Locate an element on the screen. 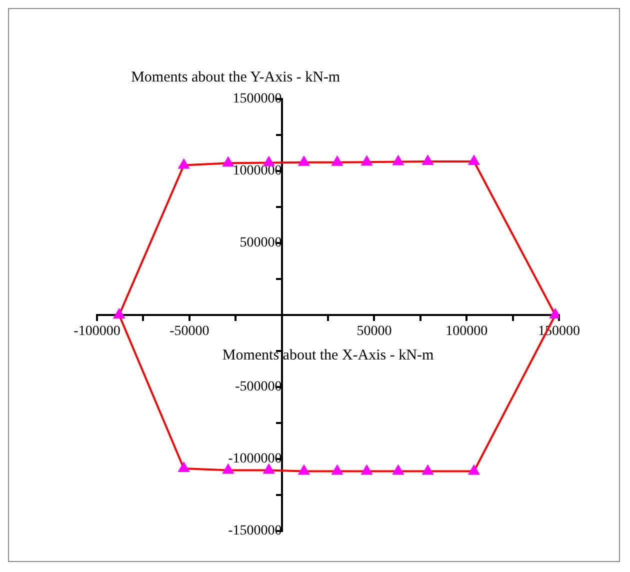 The width and height of the screenshot is (630, 572). y-tick-label: 500000 is located at coordinates (261, 243).